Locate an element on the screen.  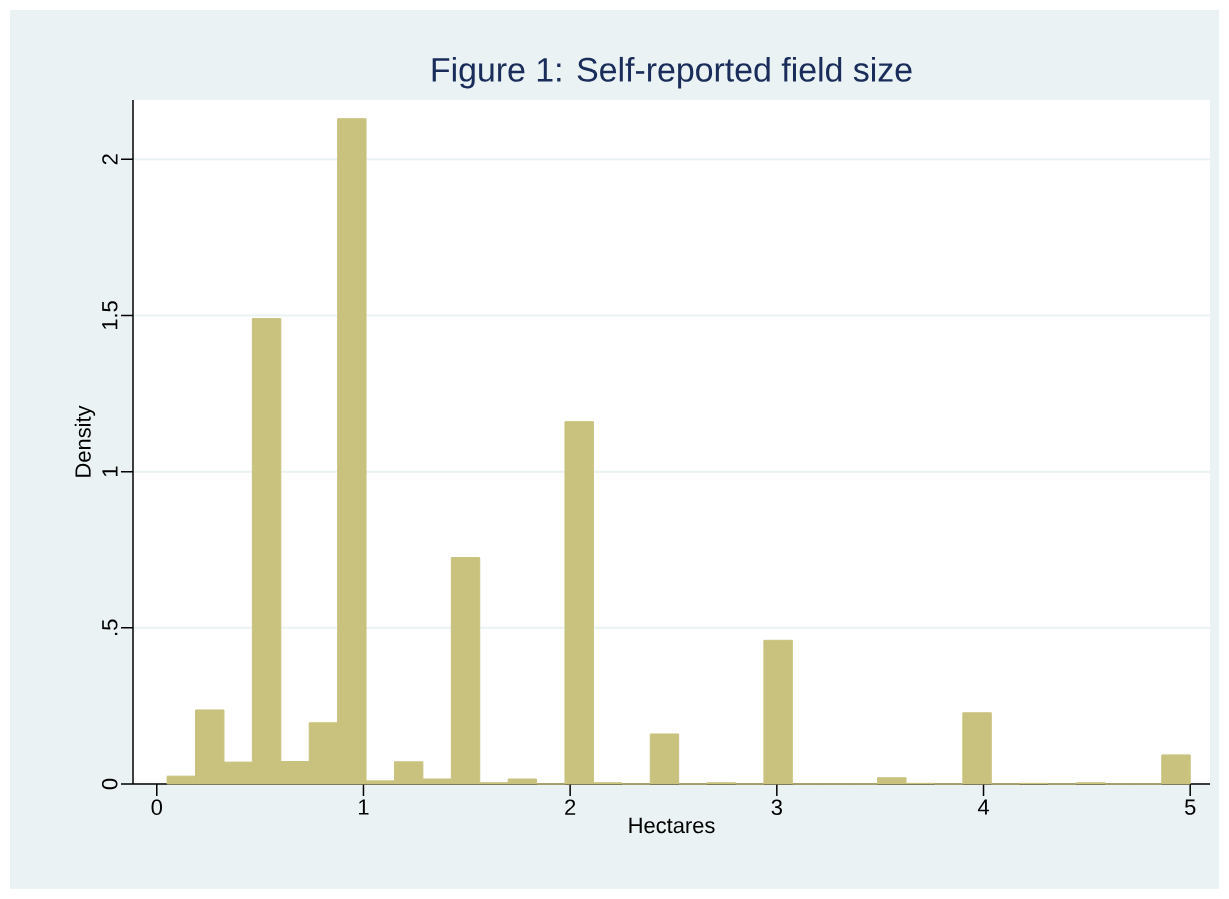
y-tick-label: 1 is located at coordinates (110, 471).